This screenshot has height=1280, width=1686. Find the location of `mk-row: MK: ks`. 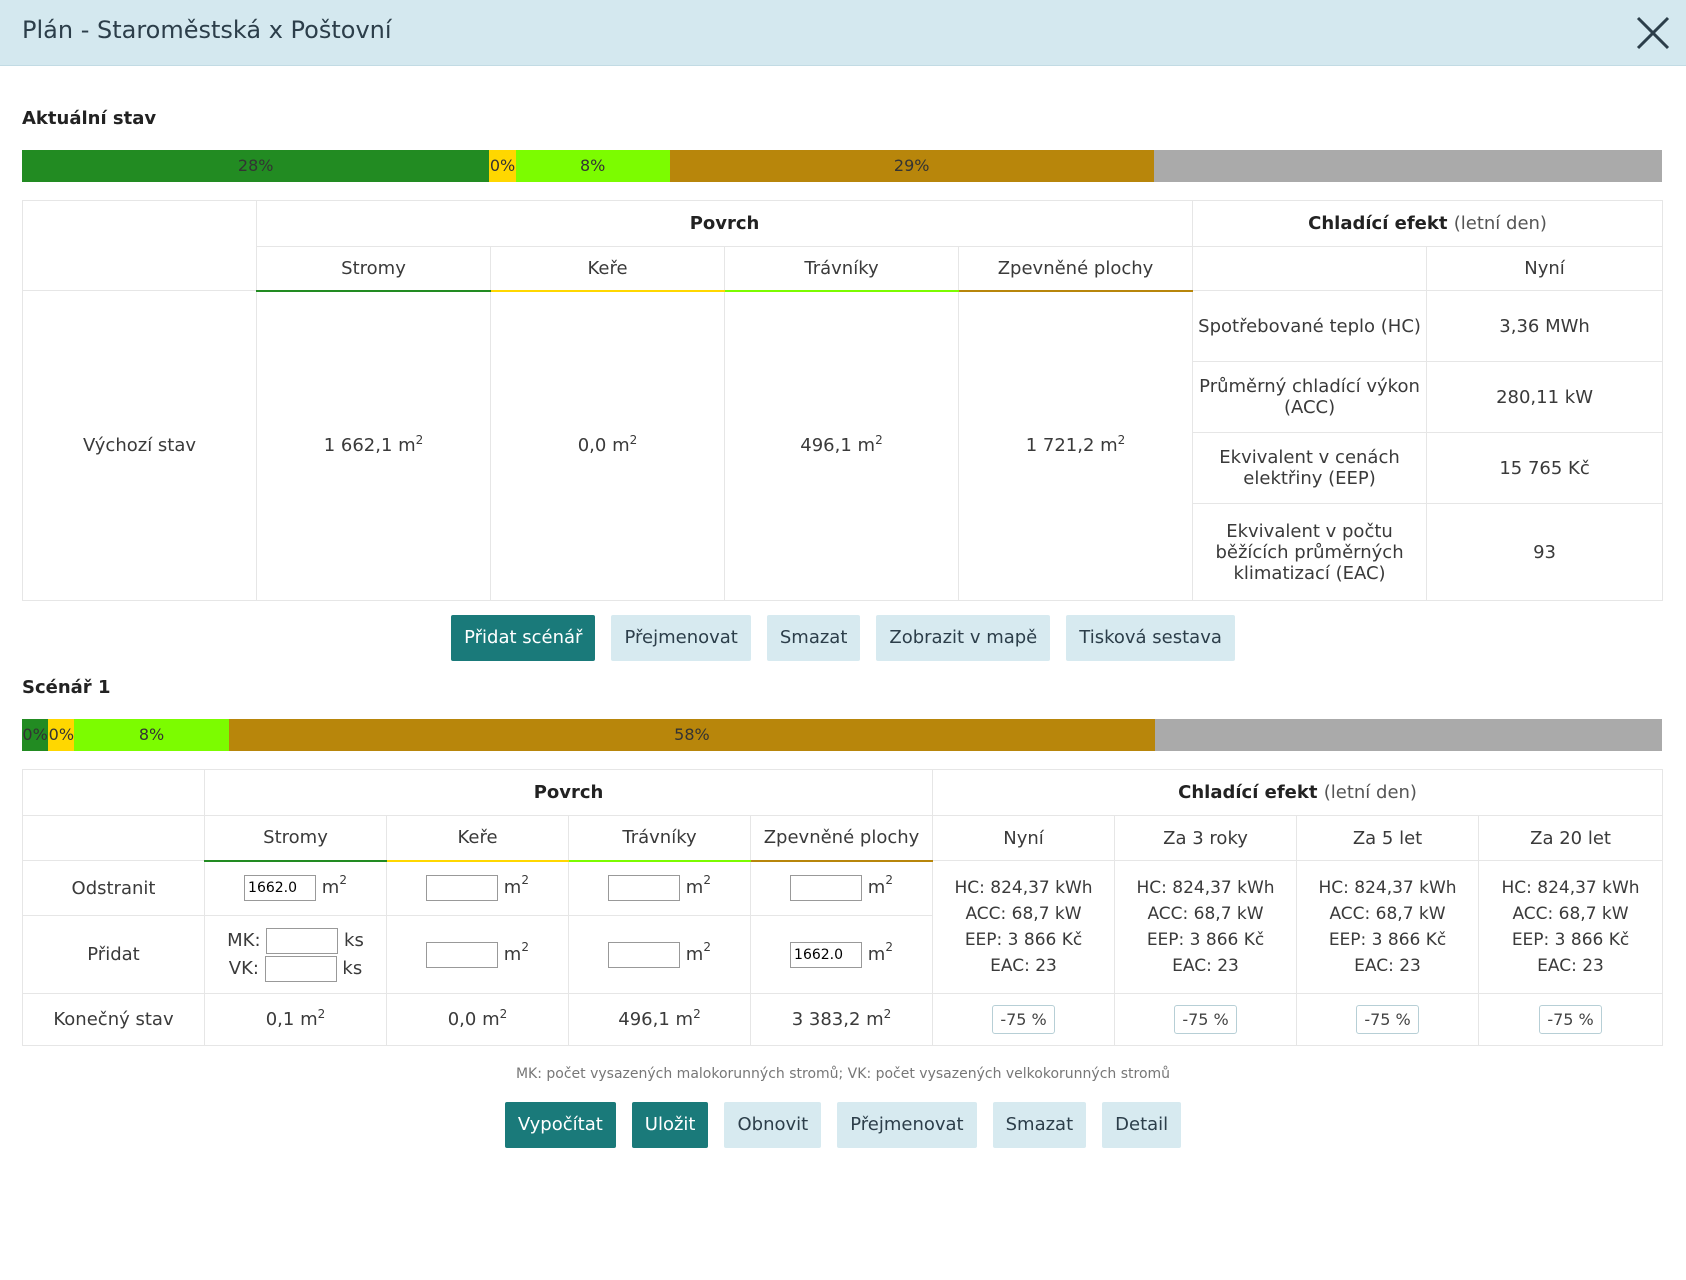

mk-row: MK: ks is located at coordinates (295, 940).